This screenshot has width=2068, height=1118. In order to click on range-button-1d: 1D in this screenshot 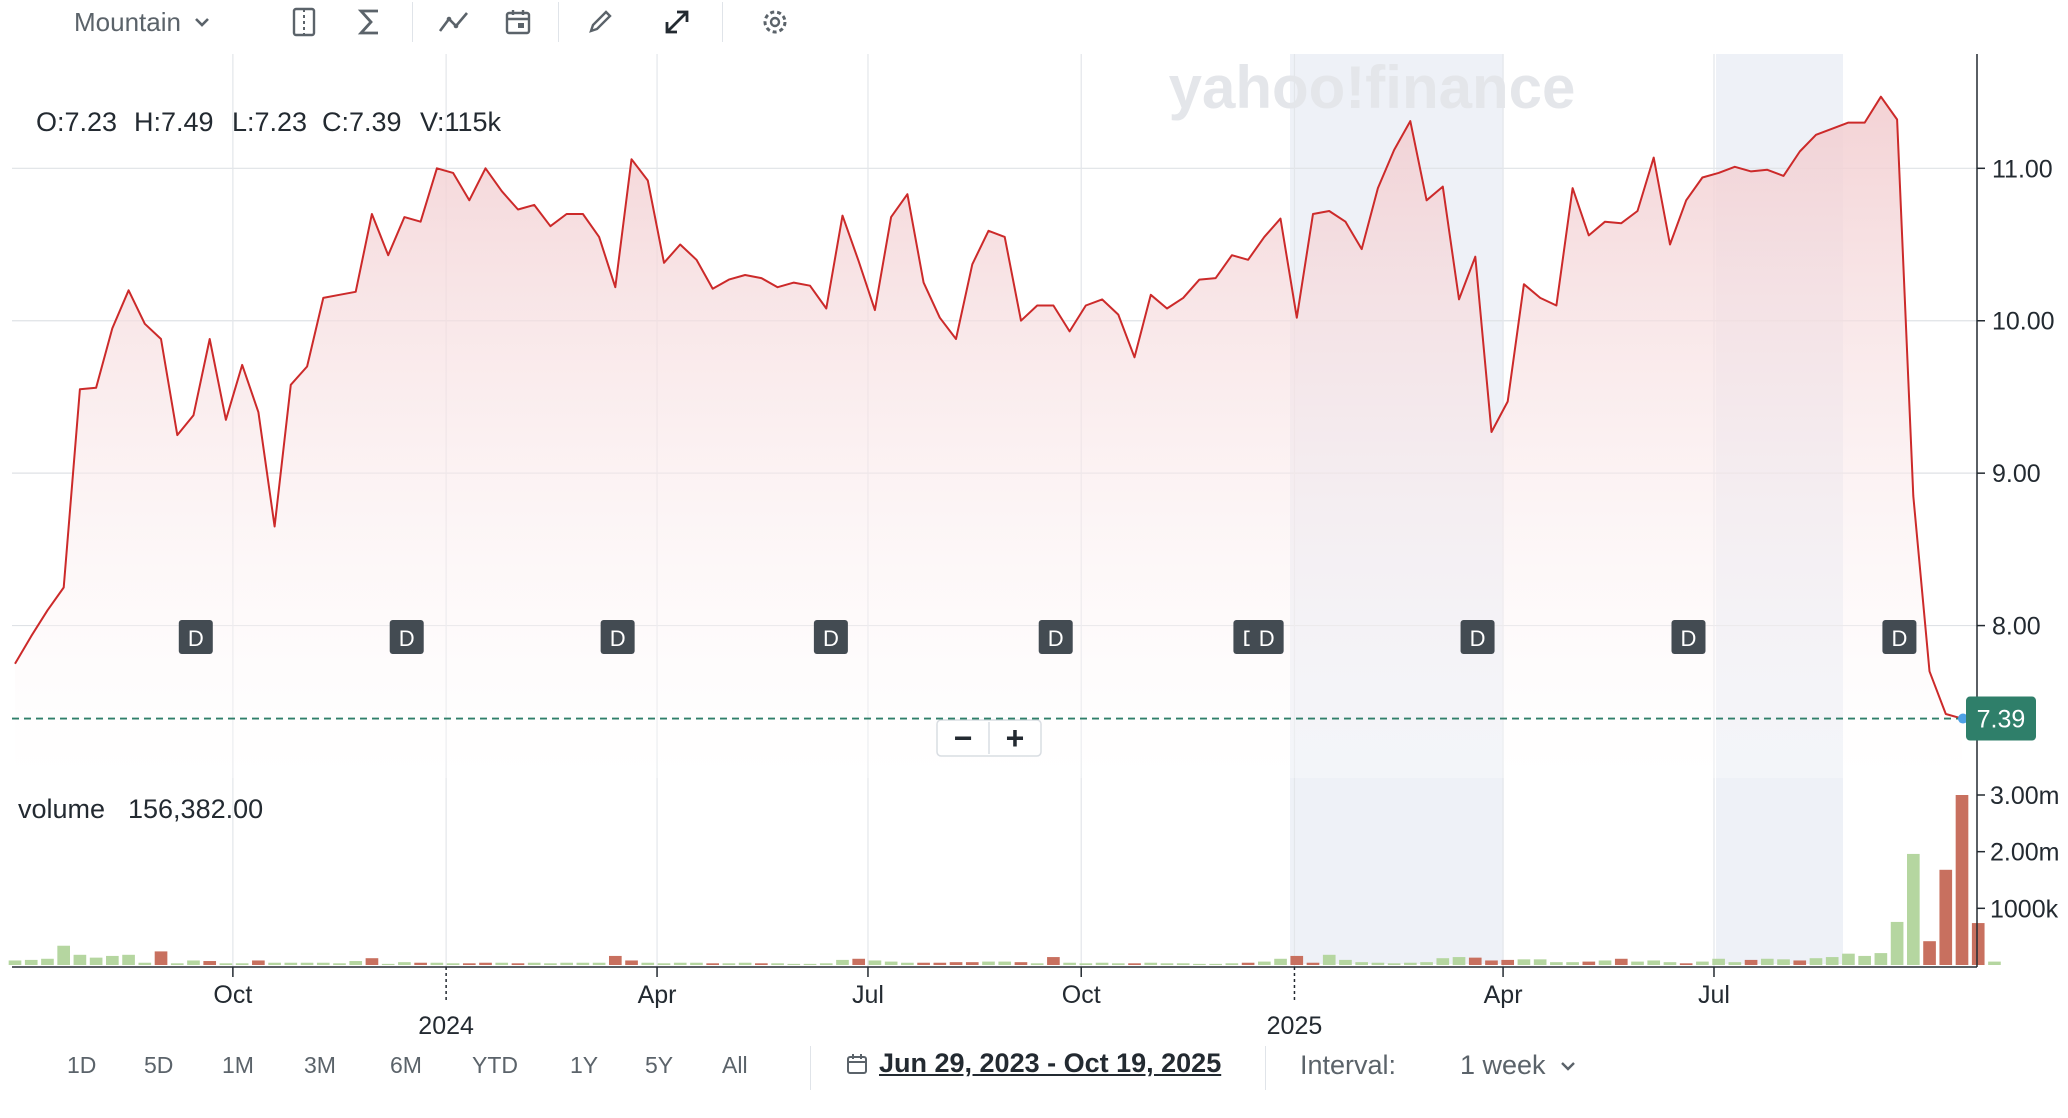, I will do `click(82, 1065)`.